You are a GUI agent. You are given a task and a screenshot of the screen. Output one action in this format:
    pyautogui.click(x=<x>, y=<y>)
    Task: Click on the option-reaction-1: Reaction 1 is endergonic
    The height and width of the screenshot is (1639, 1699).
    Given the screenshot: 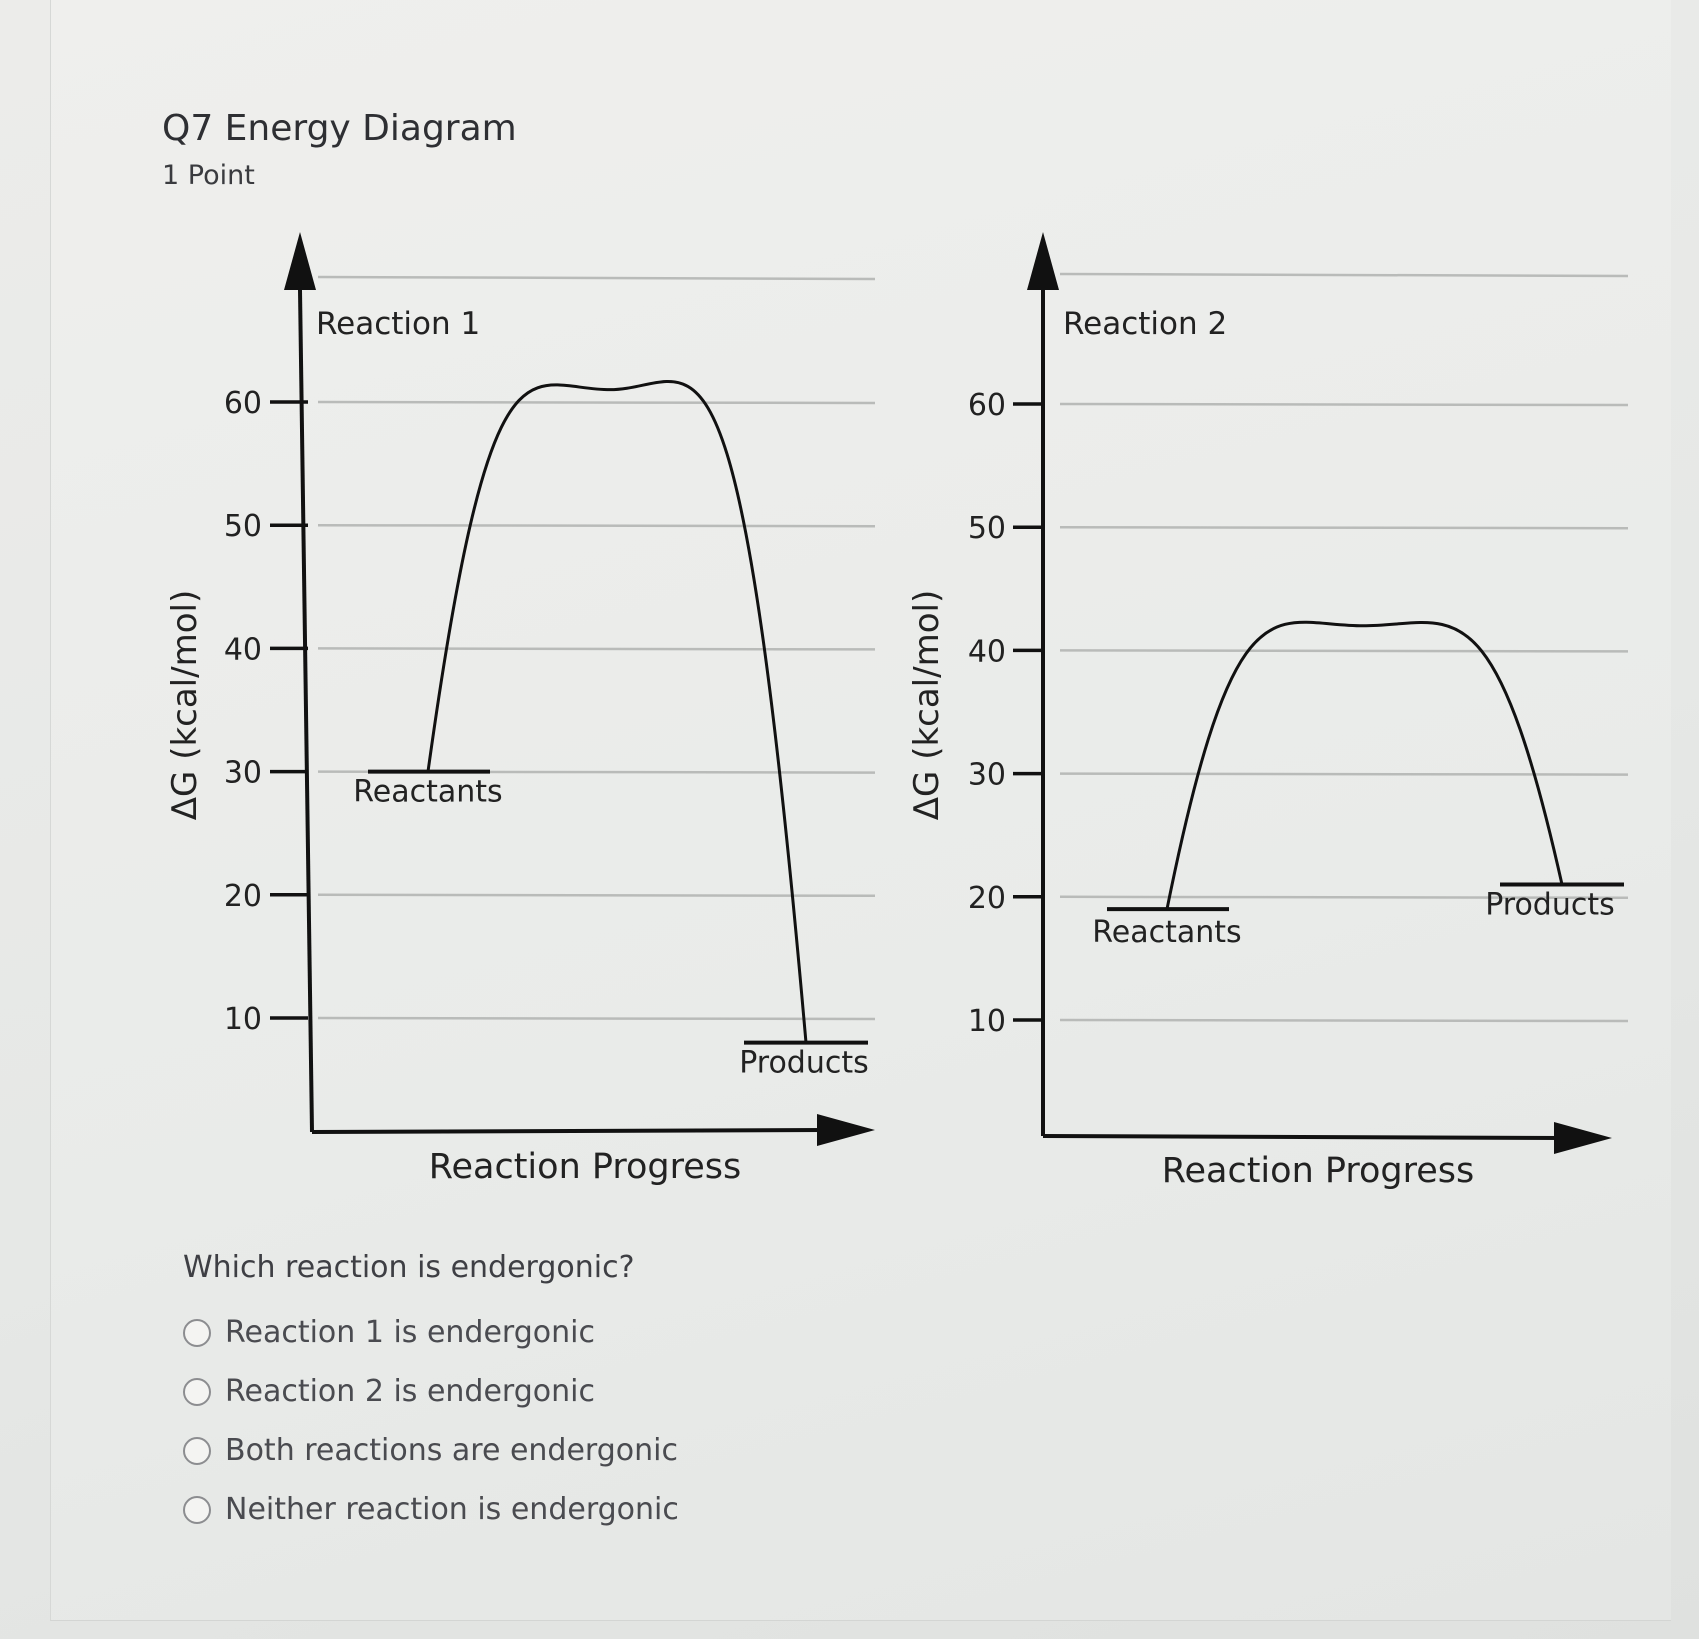 What is the action you would take?
    pyautogui.click(x=431, y=1332)
    